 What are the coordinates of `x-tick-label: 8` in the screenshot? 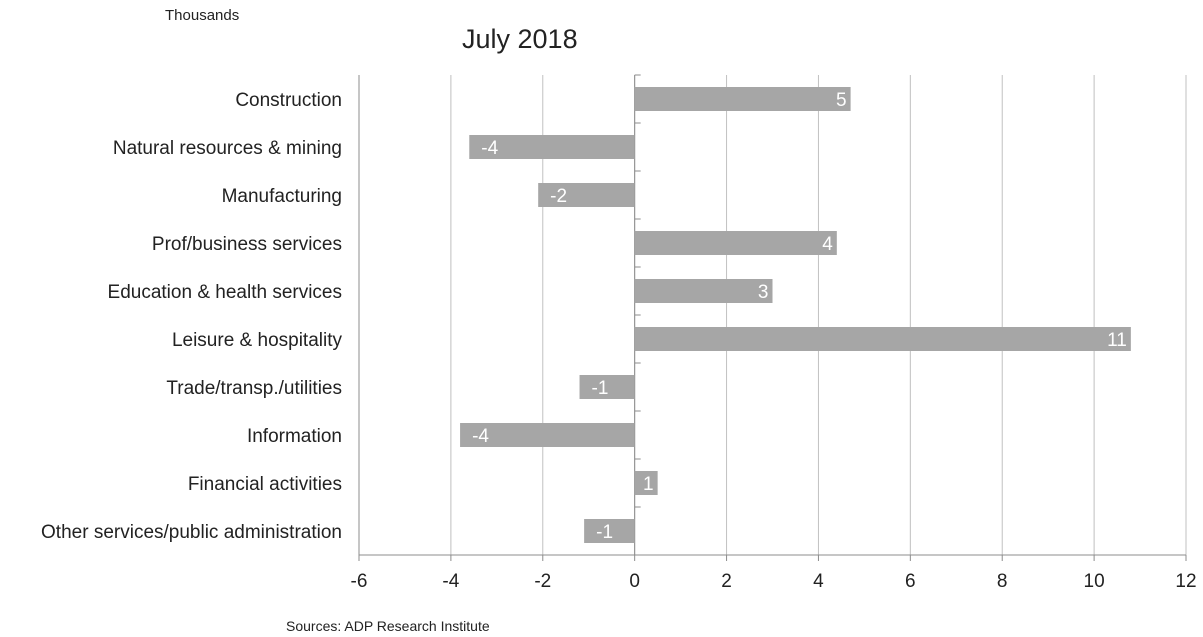 It's located at (1002, 581).